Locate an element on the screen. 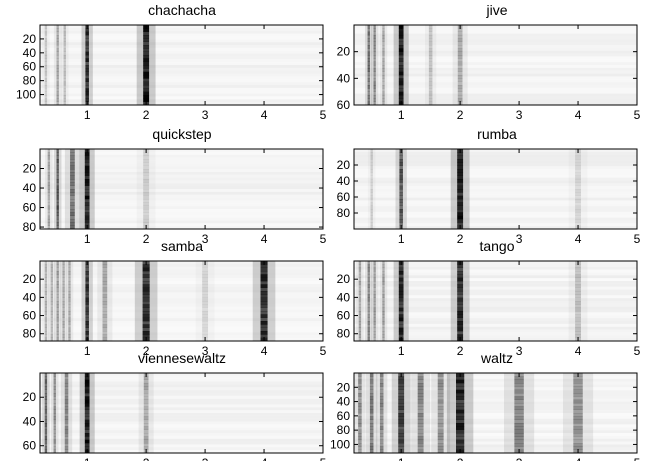 Image resolution: width=664 pixels, height=461 pixels. x-tick-label: 5 is located at coordinates (323, 239).